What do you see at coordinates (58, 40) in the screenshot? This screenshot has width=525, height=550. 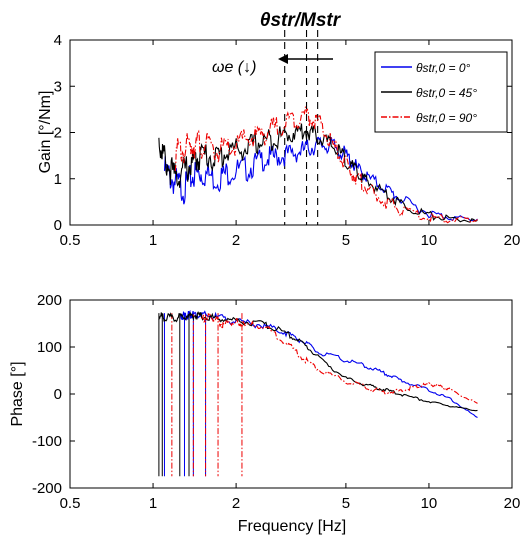 I see `y-tick-label: 4` at bounding box center [58, 40].